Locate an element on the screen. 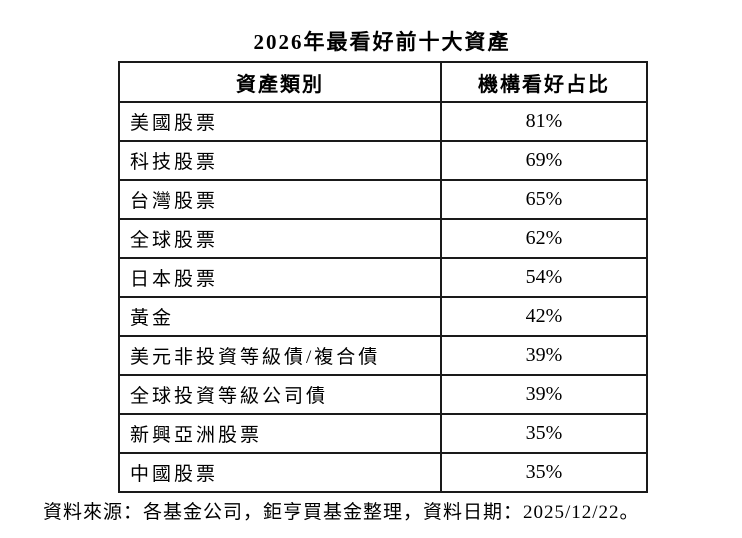 This screenshot has height=538, width=742. page-title: 2026年最看好前十大資產 is located at coordinates (382, 42).